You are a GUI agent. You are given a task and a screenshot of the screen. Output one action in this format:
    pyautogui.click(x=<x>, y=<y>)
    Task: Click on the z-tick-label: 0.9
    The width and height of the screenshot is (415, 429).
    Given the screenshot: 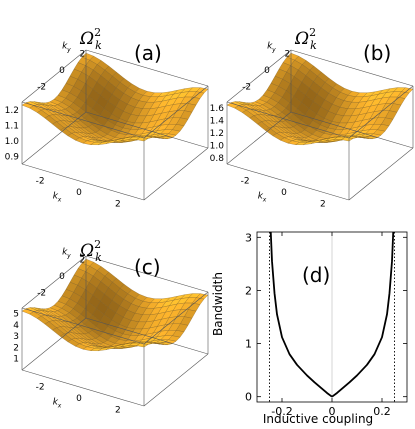 What is the action you would take?
    pyautogui.click(x=12, y=157)
    